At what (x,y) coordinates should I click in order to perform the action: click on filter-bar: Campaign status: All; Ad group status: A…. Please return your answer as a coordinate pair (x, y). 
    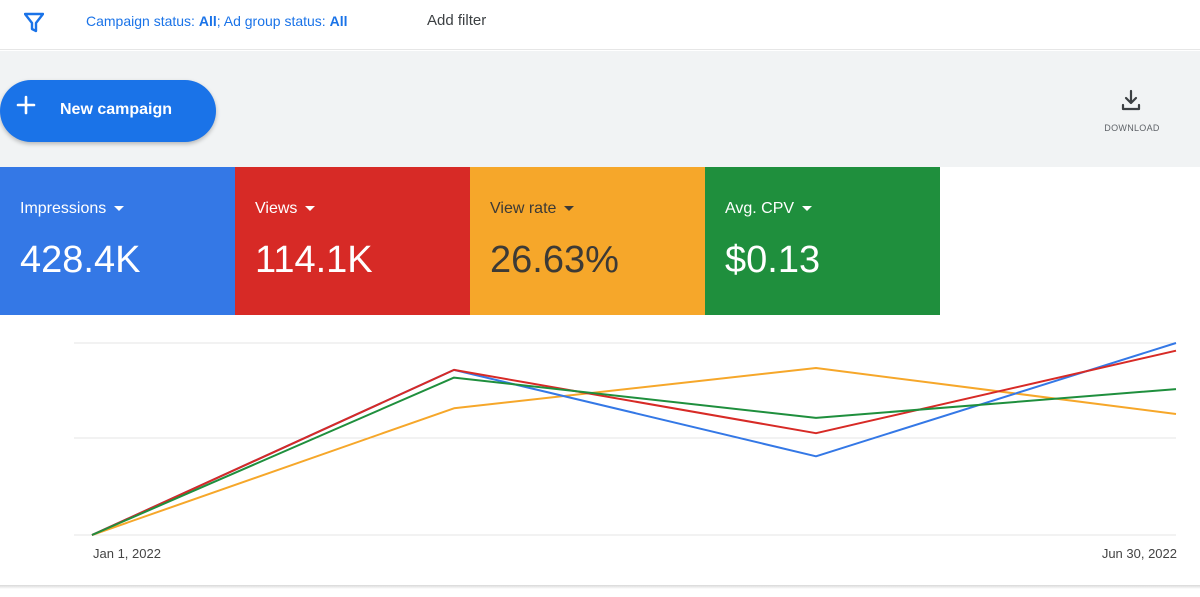
    Looking at the image, I should click on (600, 25).